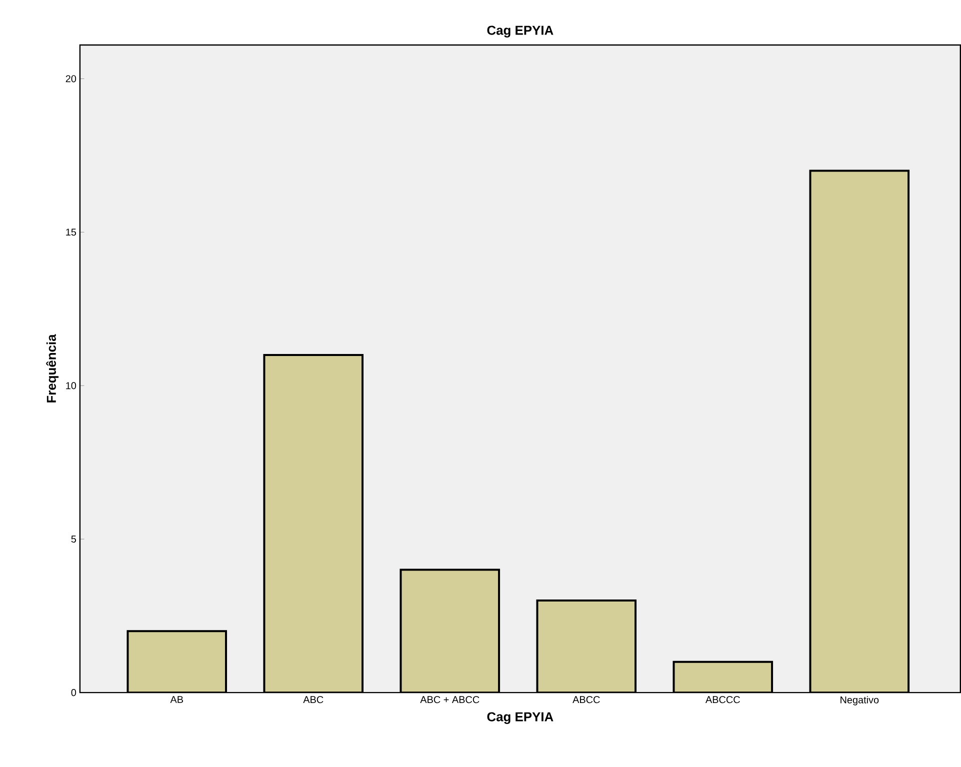 This screenshot has width=961, height=767. I want to click on chart-title: Cag EPYIA, so click(520, 32).